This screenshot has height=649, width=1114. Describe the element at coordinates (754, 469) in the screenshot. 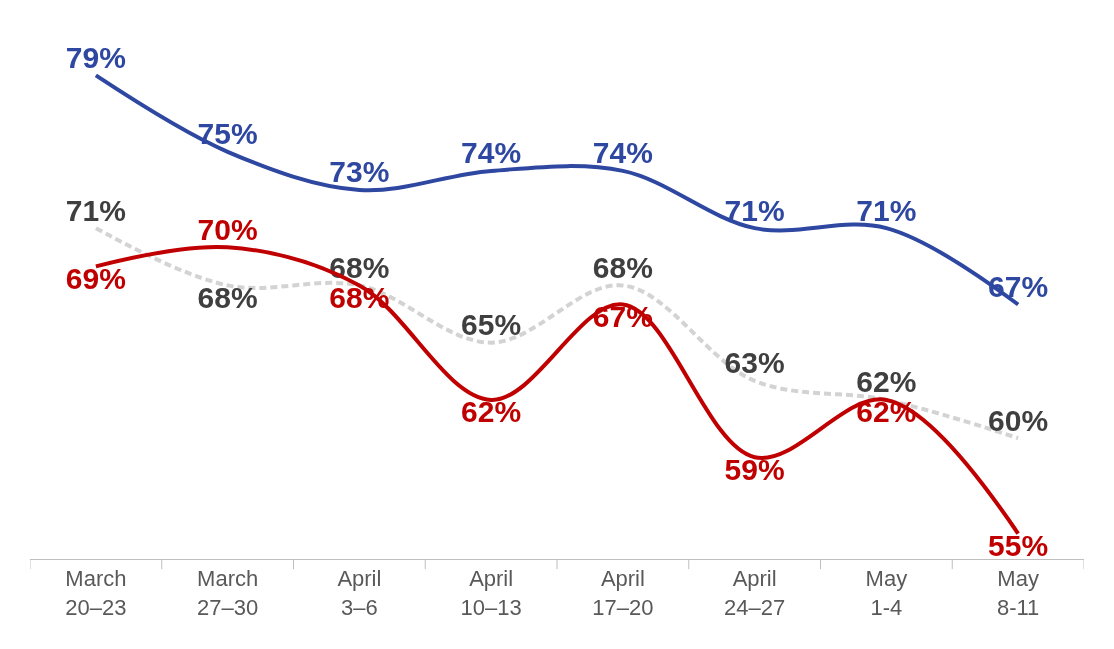

I see `data-label: 59%` at that location.